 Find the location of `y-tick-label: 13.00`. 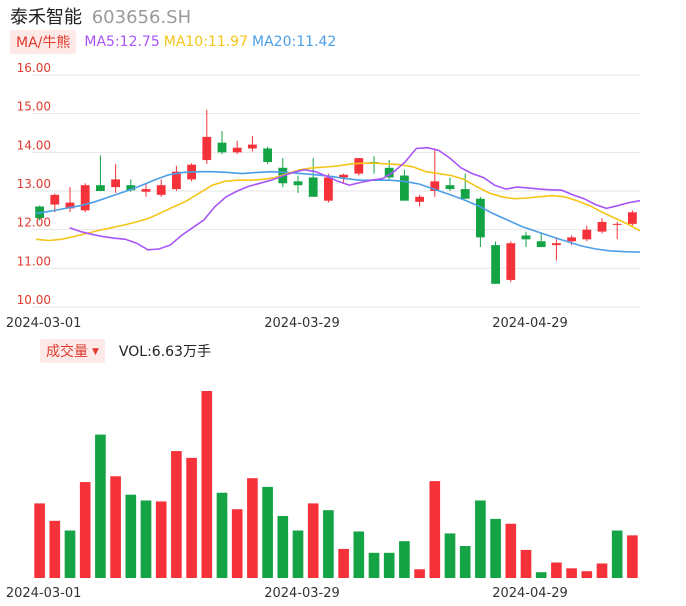

y-tick-label: 13.00 is located at coordinates (34, 184).